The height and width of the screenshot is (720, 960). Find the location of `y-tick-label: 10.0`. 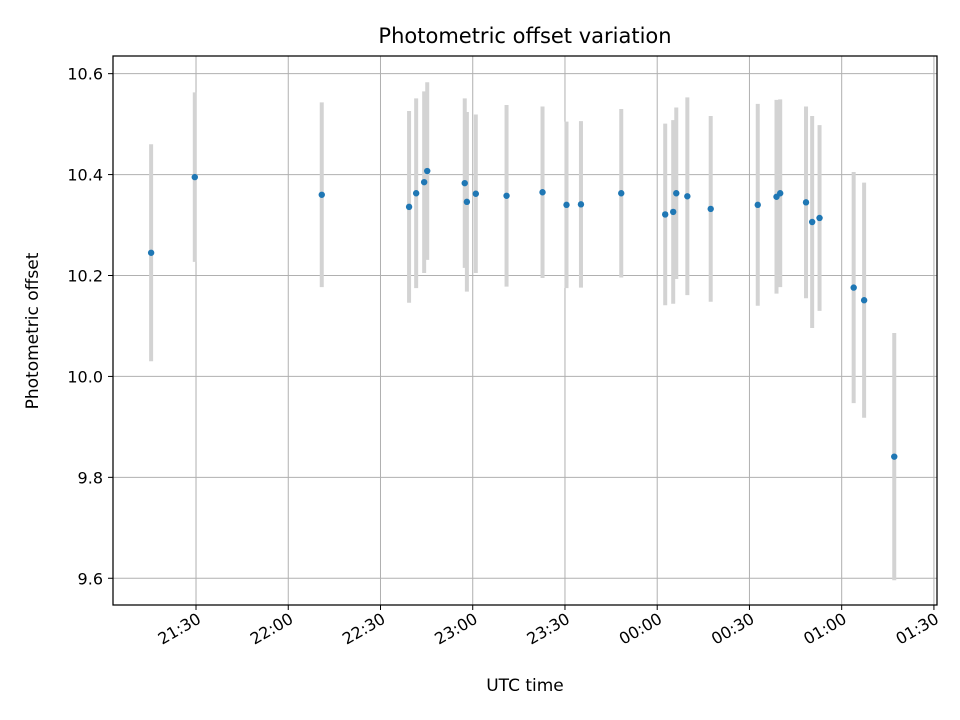

y-tick-label: 10.0 is located at coordinates (85, 376).